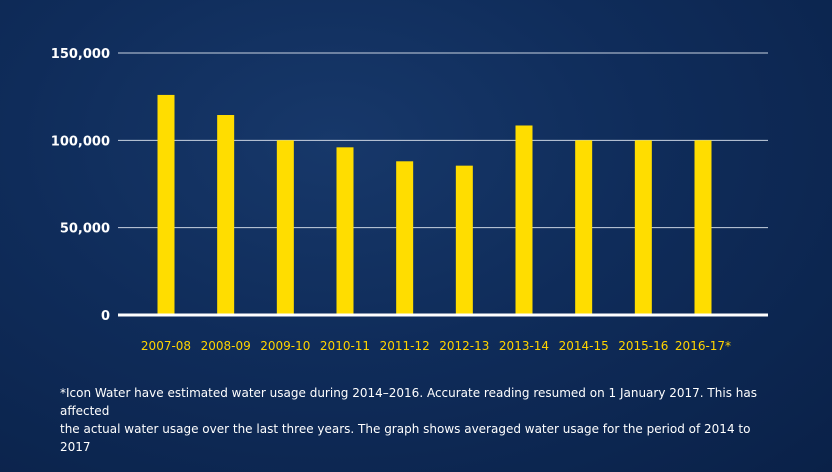 The height and width of the screenshot is (472, 832). What do you see at coordinates (643, 346) in the screenshot?
I see `x-tick-label: 2015-16` at bounding box center [643, 346].